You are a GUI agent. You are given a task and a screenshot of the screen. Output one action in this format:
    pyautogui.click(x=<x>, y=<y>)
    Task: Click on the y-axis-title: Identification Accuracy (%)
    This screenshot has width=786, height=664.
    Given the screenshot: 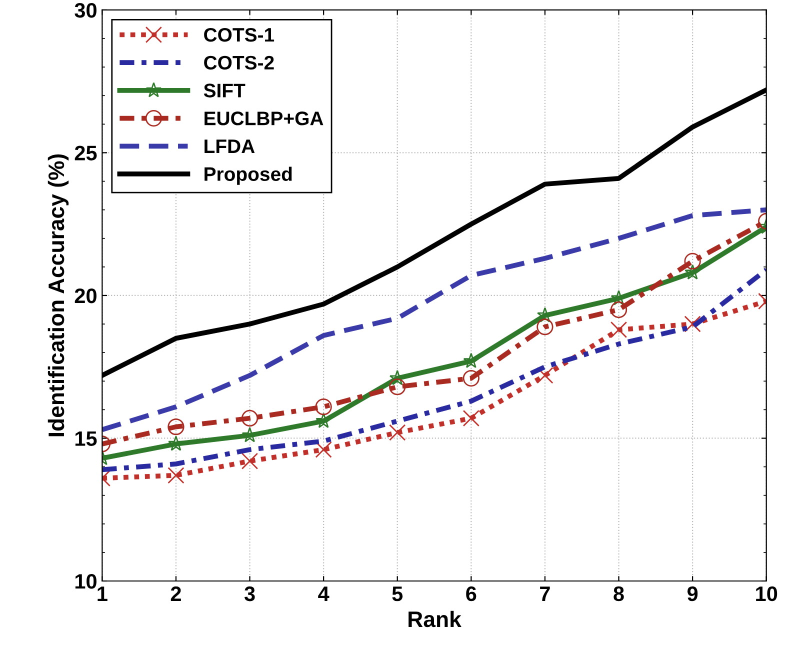 What is the action you would take?
    pyautogui.click(x=58, y=295)
    